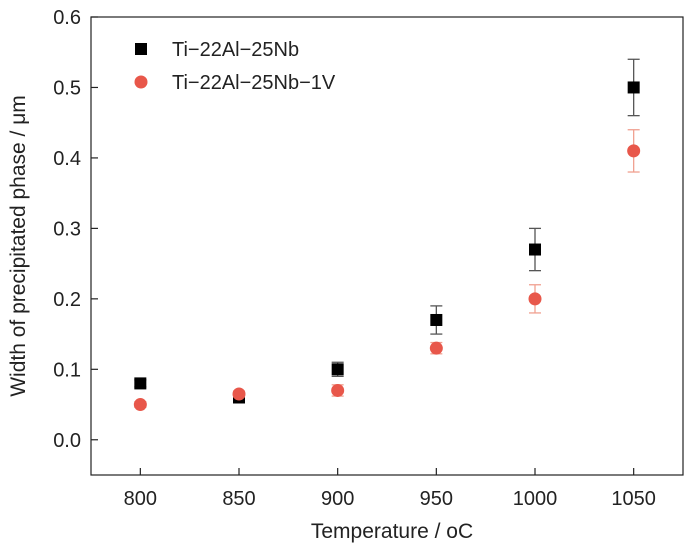 This screenshot has height=558, width=700. What do you see at coordinates (238, 499) in the screenshot?
I see `x-tick-label: 850` at bounding box center [238, 499].